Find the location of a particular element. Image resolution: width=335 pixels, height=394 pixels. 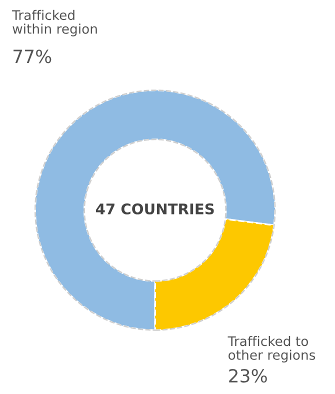

data-label: 23% is located at coordinates (248, 375).